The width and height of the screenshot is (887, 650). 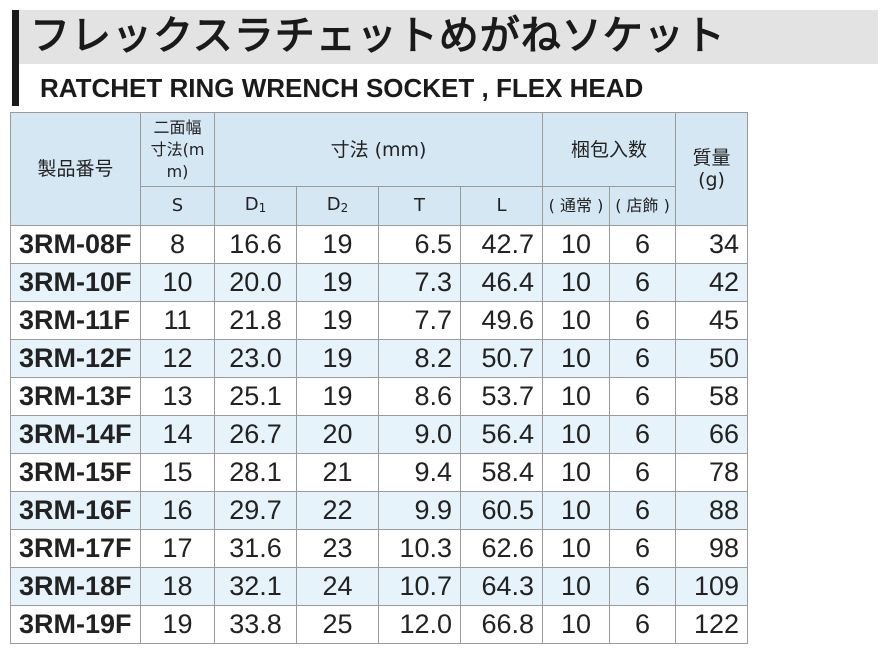 I want to click on header-package-qty: 梱包入数, so click(x=609, y=149).